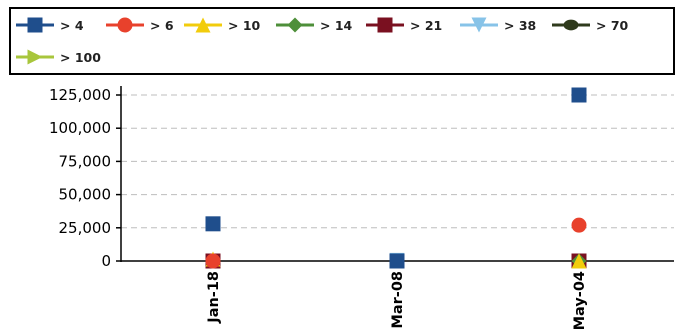 The image size is (681, 331). Describe the element at coordinates (612, 25) in the screenshot. I see `legend-label: > 70` at that location.